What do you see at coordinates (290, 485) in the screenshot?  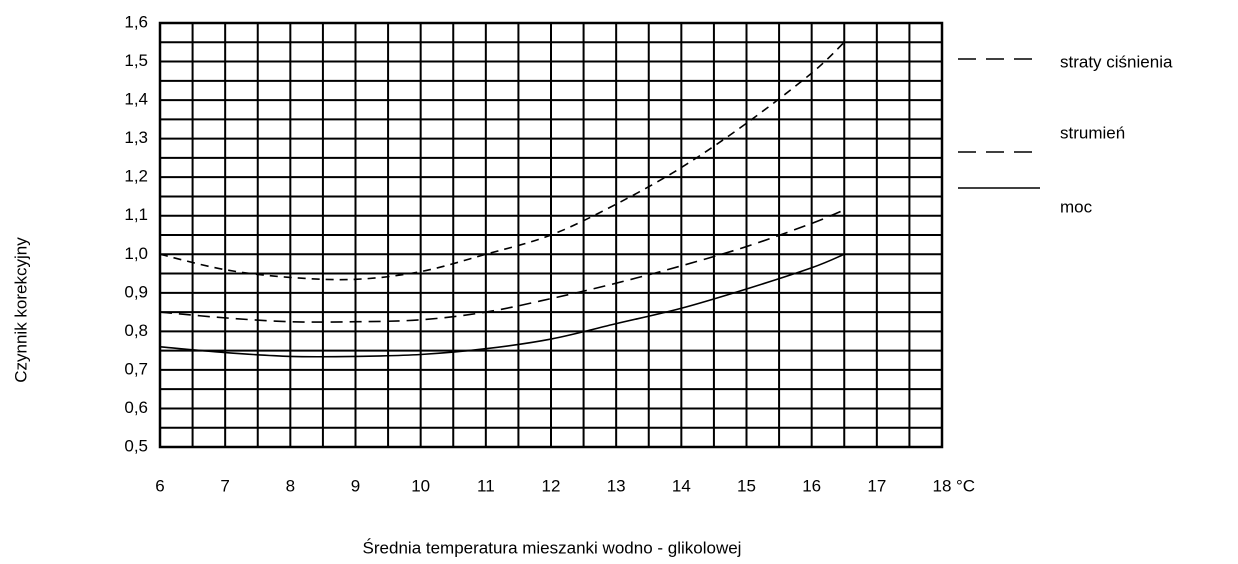 I see `x-tick-label: 8` at bounding box center [290, 485].